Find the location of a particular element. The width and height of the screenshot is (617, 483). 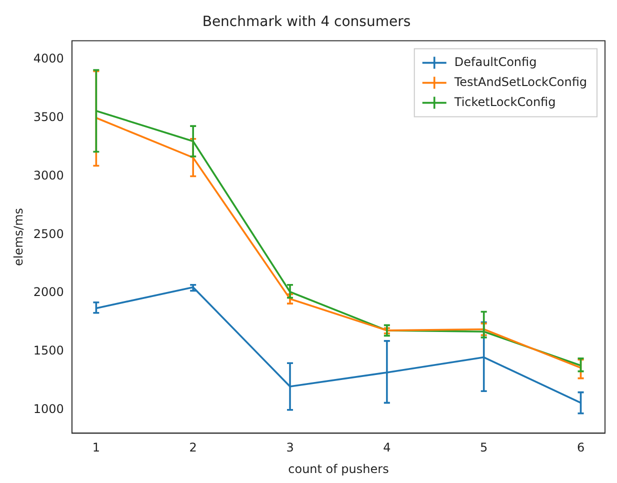

x-tick-label: 2 is located at coordinates (193, 447).